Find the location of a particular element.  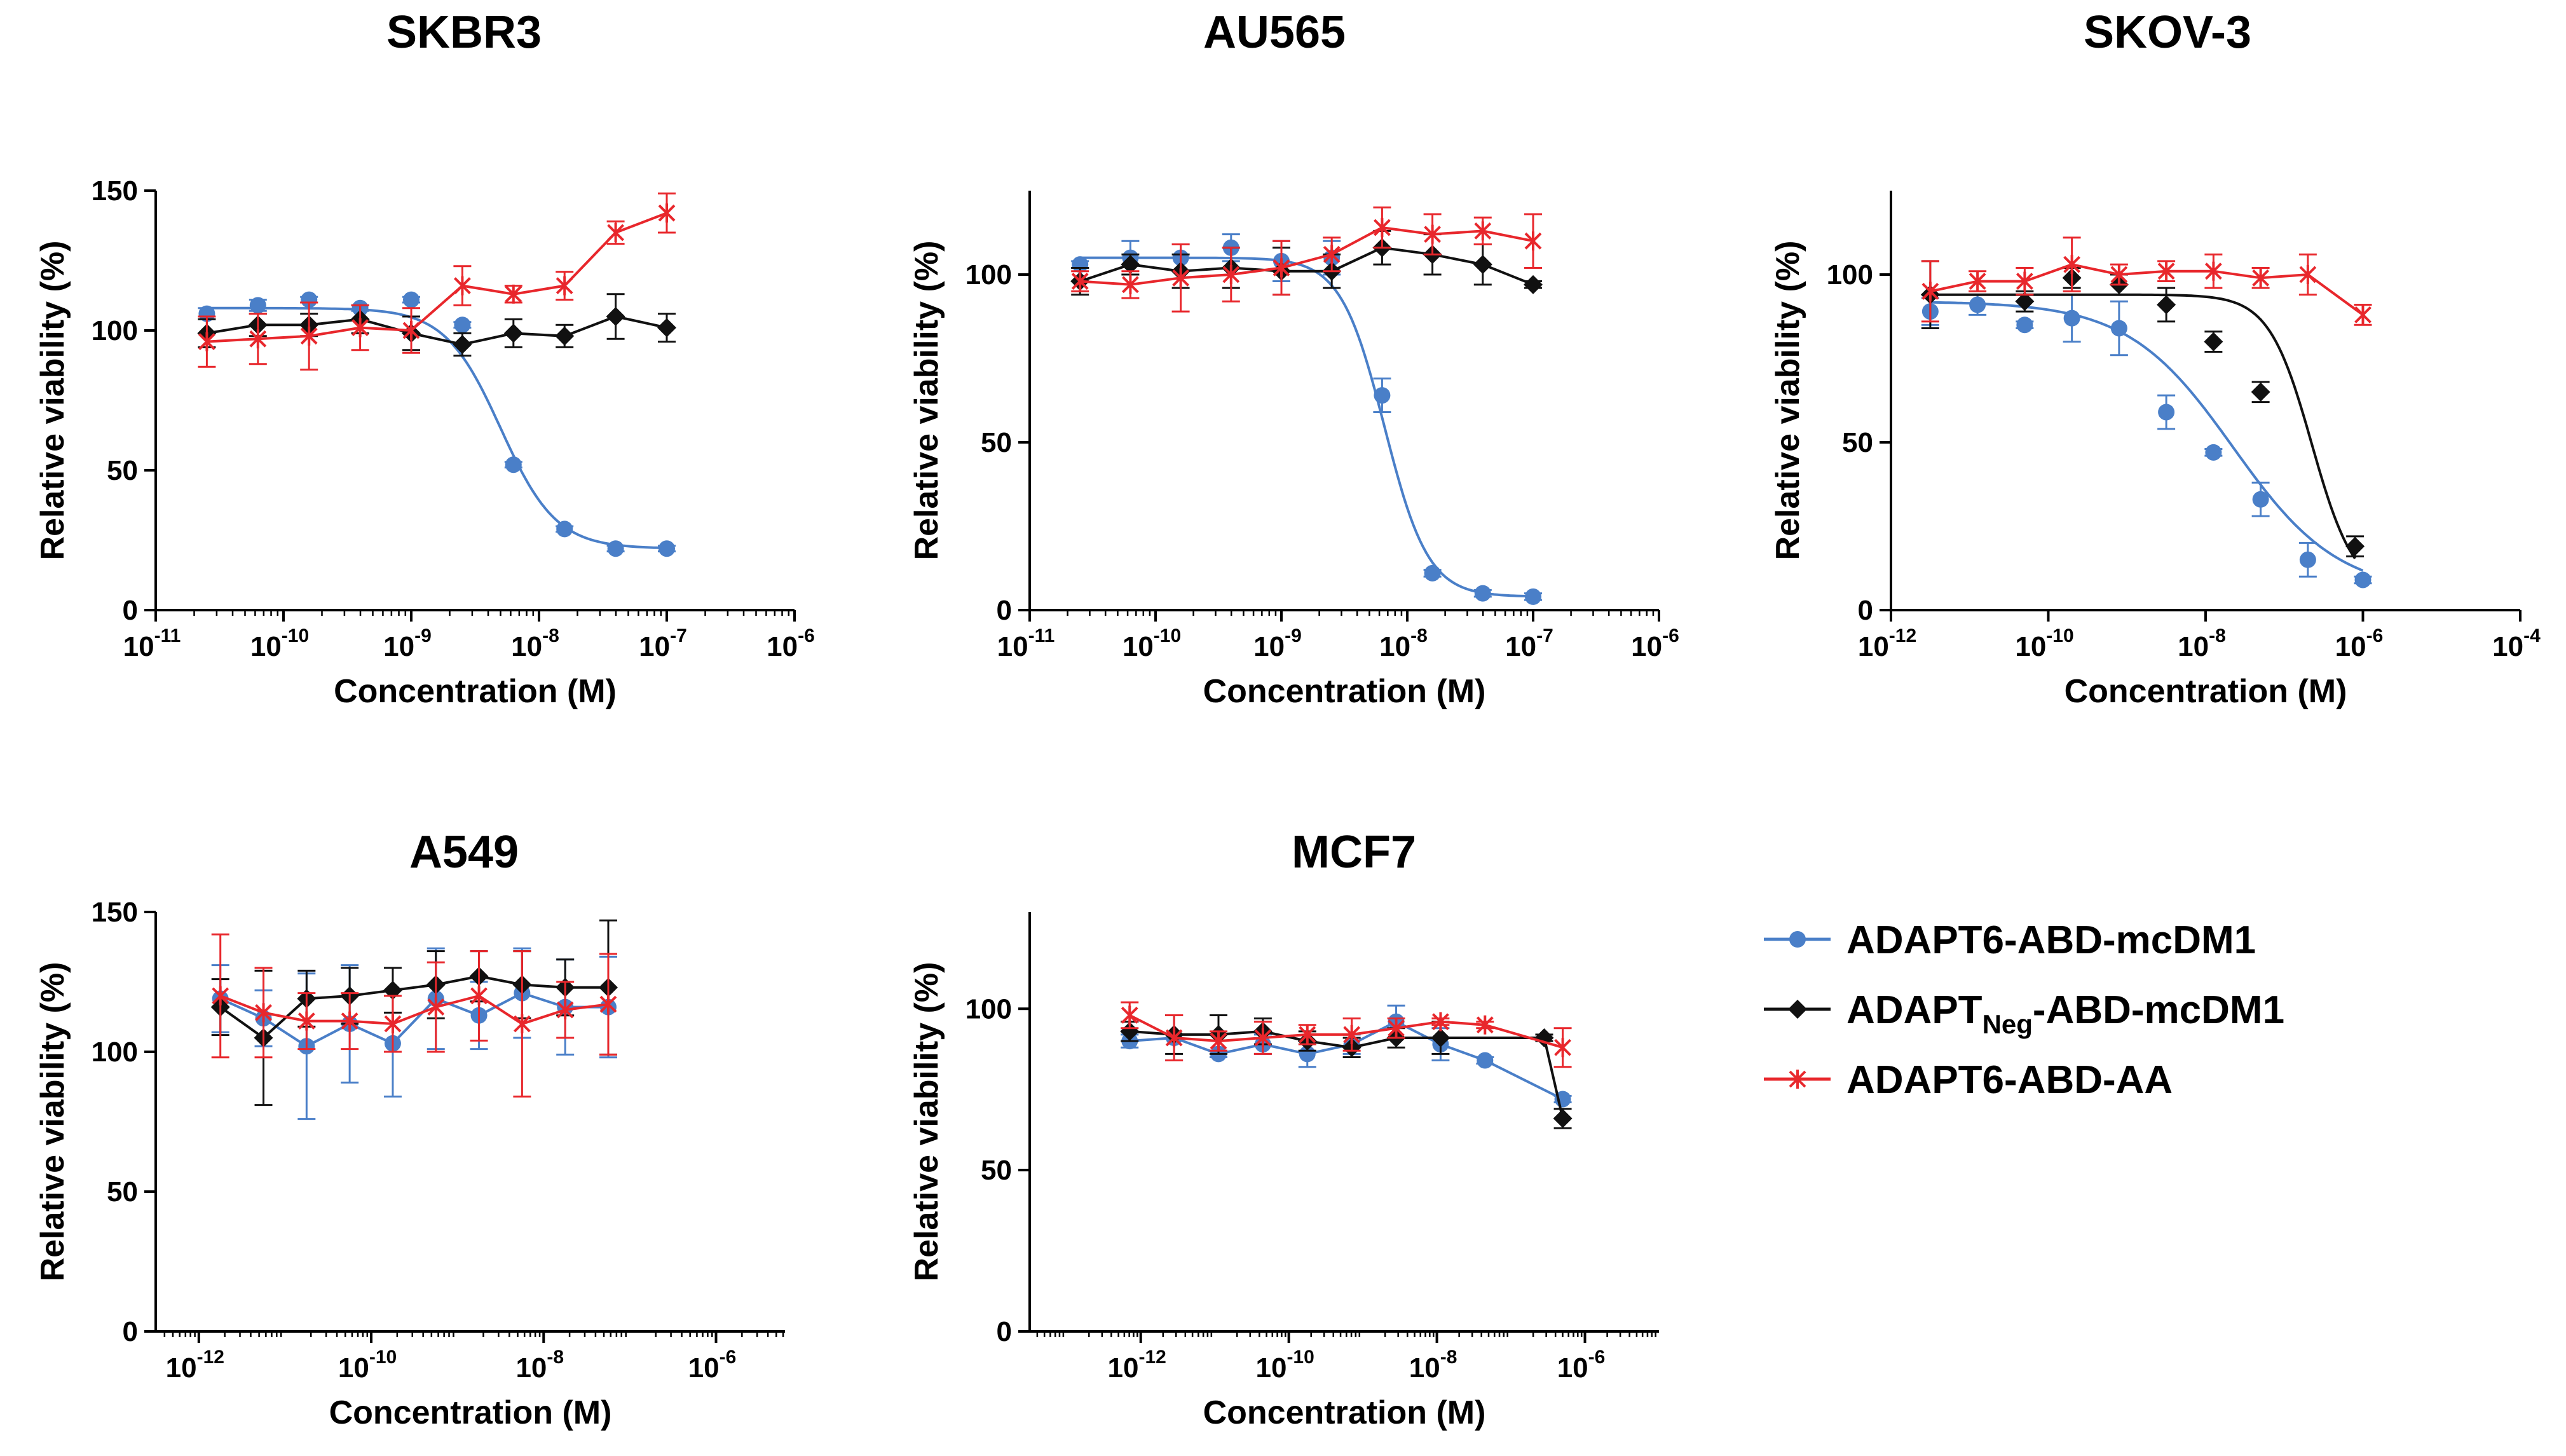

legend-item-adapt6-mcdm1: ADAPT6-ABD-mcDM1 is located at coordinates (2010, 940).